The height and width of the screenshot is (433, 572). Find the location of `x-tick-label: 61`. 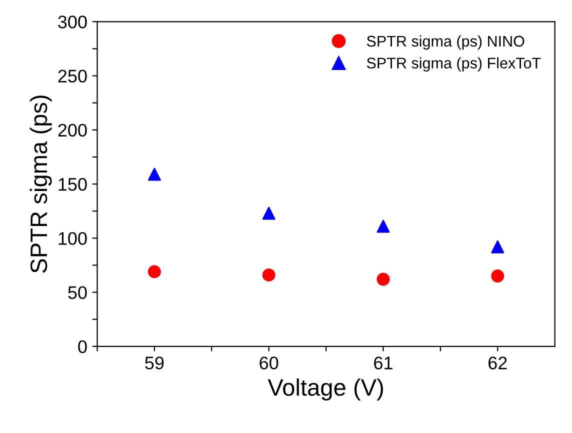

x-tick-label: 61 is located at coordinates (383, 363).